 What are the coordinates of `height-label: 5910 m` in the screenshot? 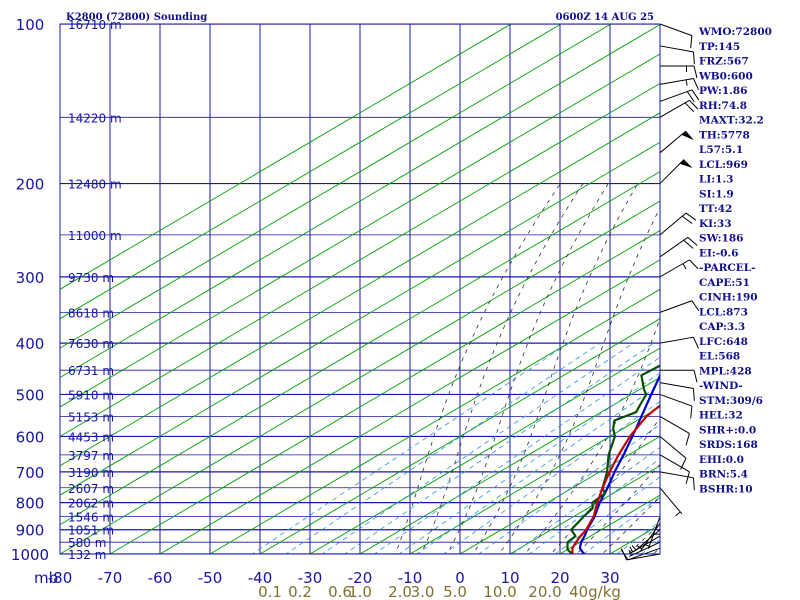 It's located at (91, 395).